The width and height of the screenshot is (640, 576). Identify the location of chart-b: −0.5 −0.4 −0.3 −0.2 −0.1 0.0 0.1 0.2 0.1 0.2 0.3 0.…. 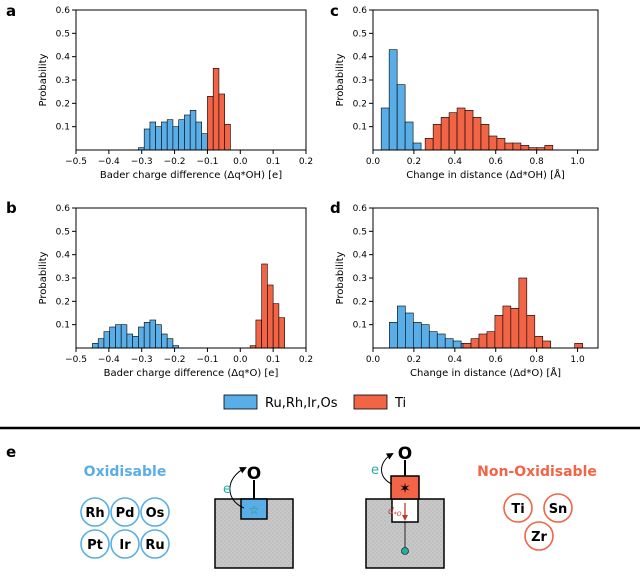
(175, 291).